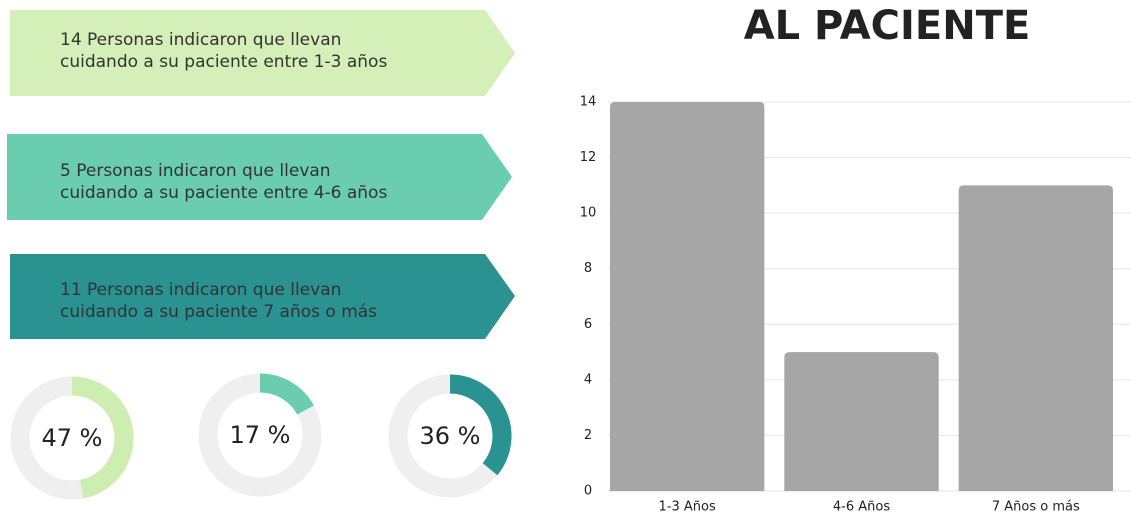 The width and height of the screenshot is (1131, 516). Describe the element at coordinates (260, 435) in the screenshot. I see `donut-label: 17 %` at that location.